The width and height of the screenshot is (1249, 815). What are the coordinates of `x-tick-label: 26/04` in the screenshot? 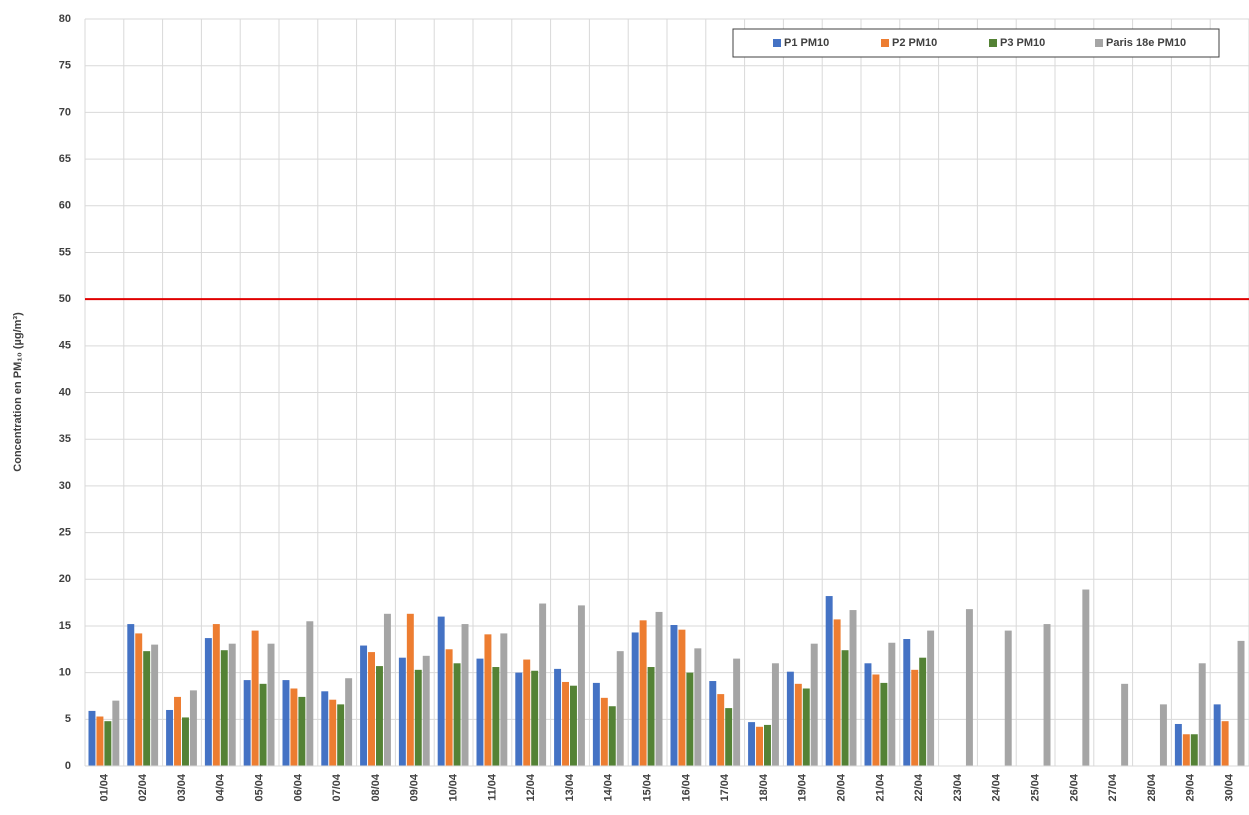 It's located at (1074, 787).